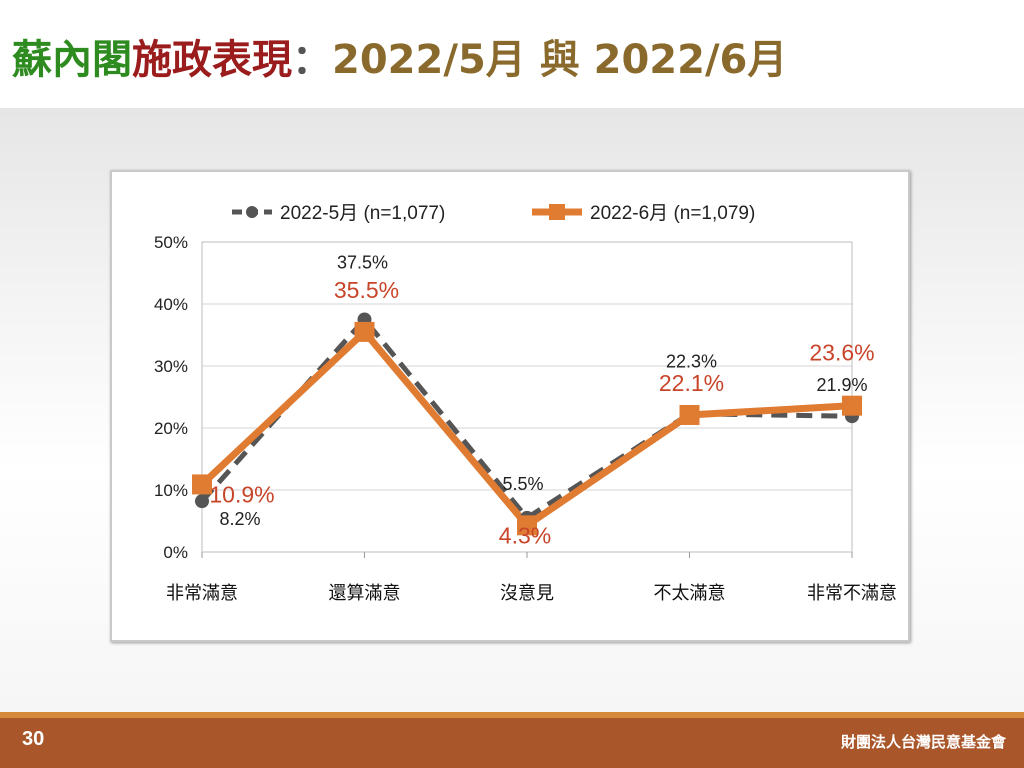 This screenshot has width=1024, height=768. Describe the element at coordinates (202, 501) in the screenshot. I see `may-point-marker` at that location.